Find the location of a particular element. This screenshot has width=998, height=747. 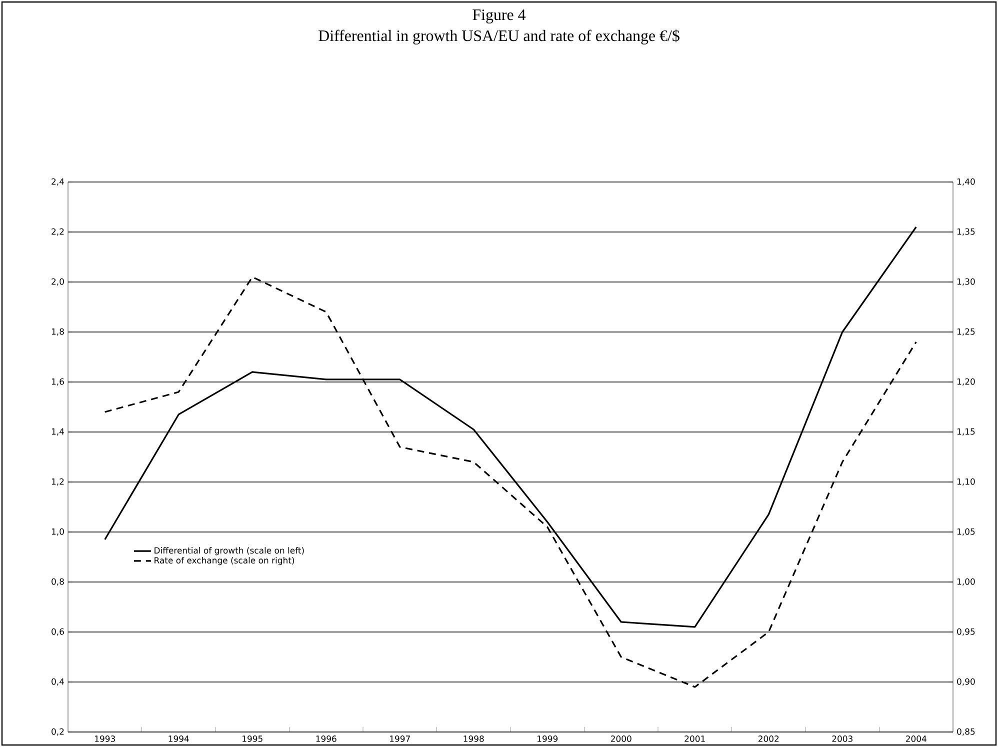

x-tick-label: 1993 is located at coordinates (105, 739).